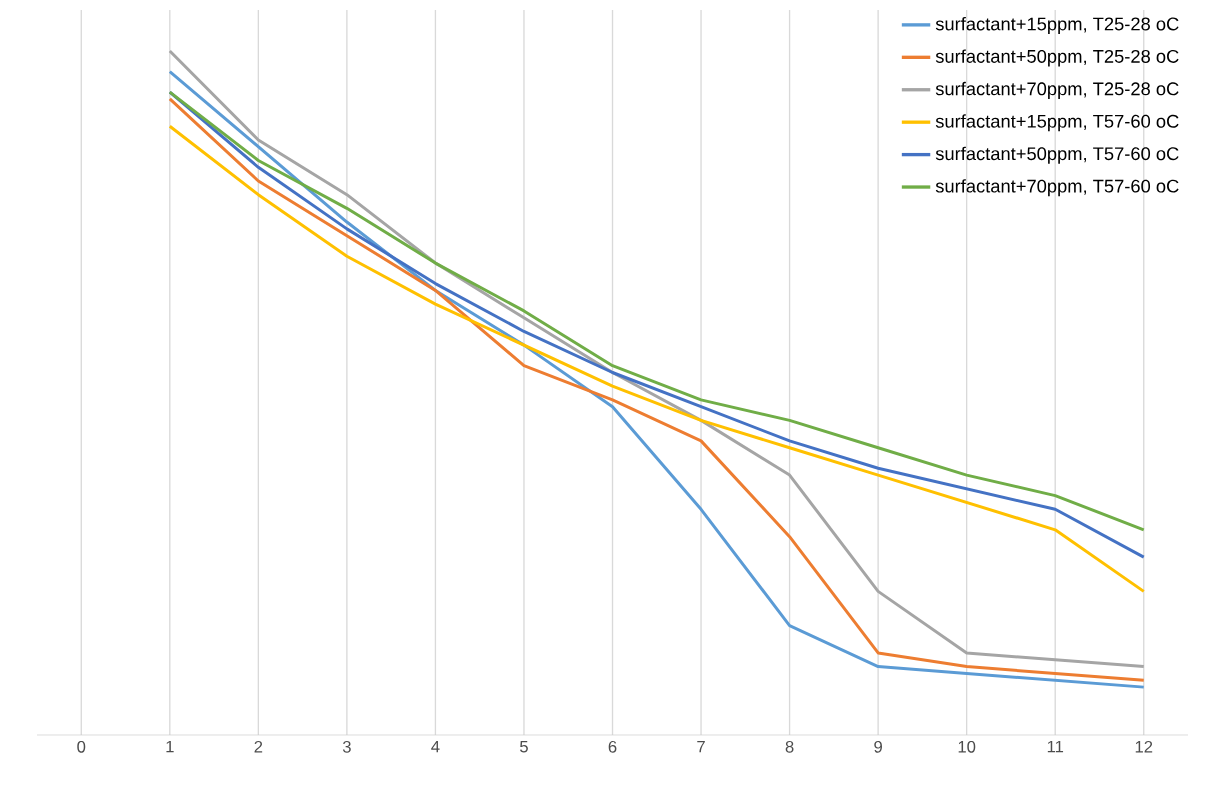  I want to click on legend-label: surfactant+15ppm, T57-60 oC, so click(1057, 123).